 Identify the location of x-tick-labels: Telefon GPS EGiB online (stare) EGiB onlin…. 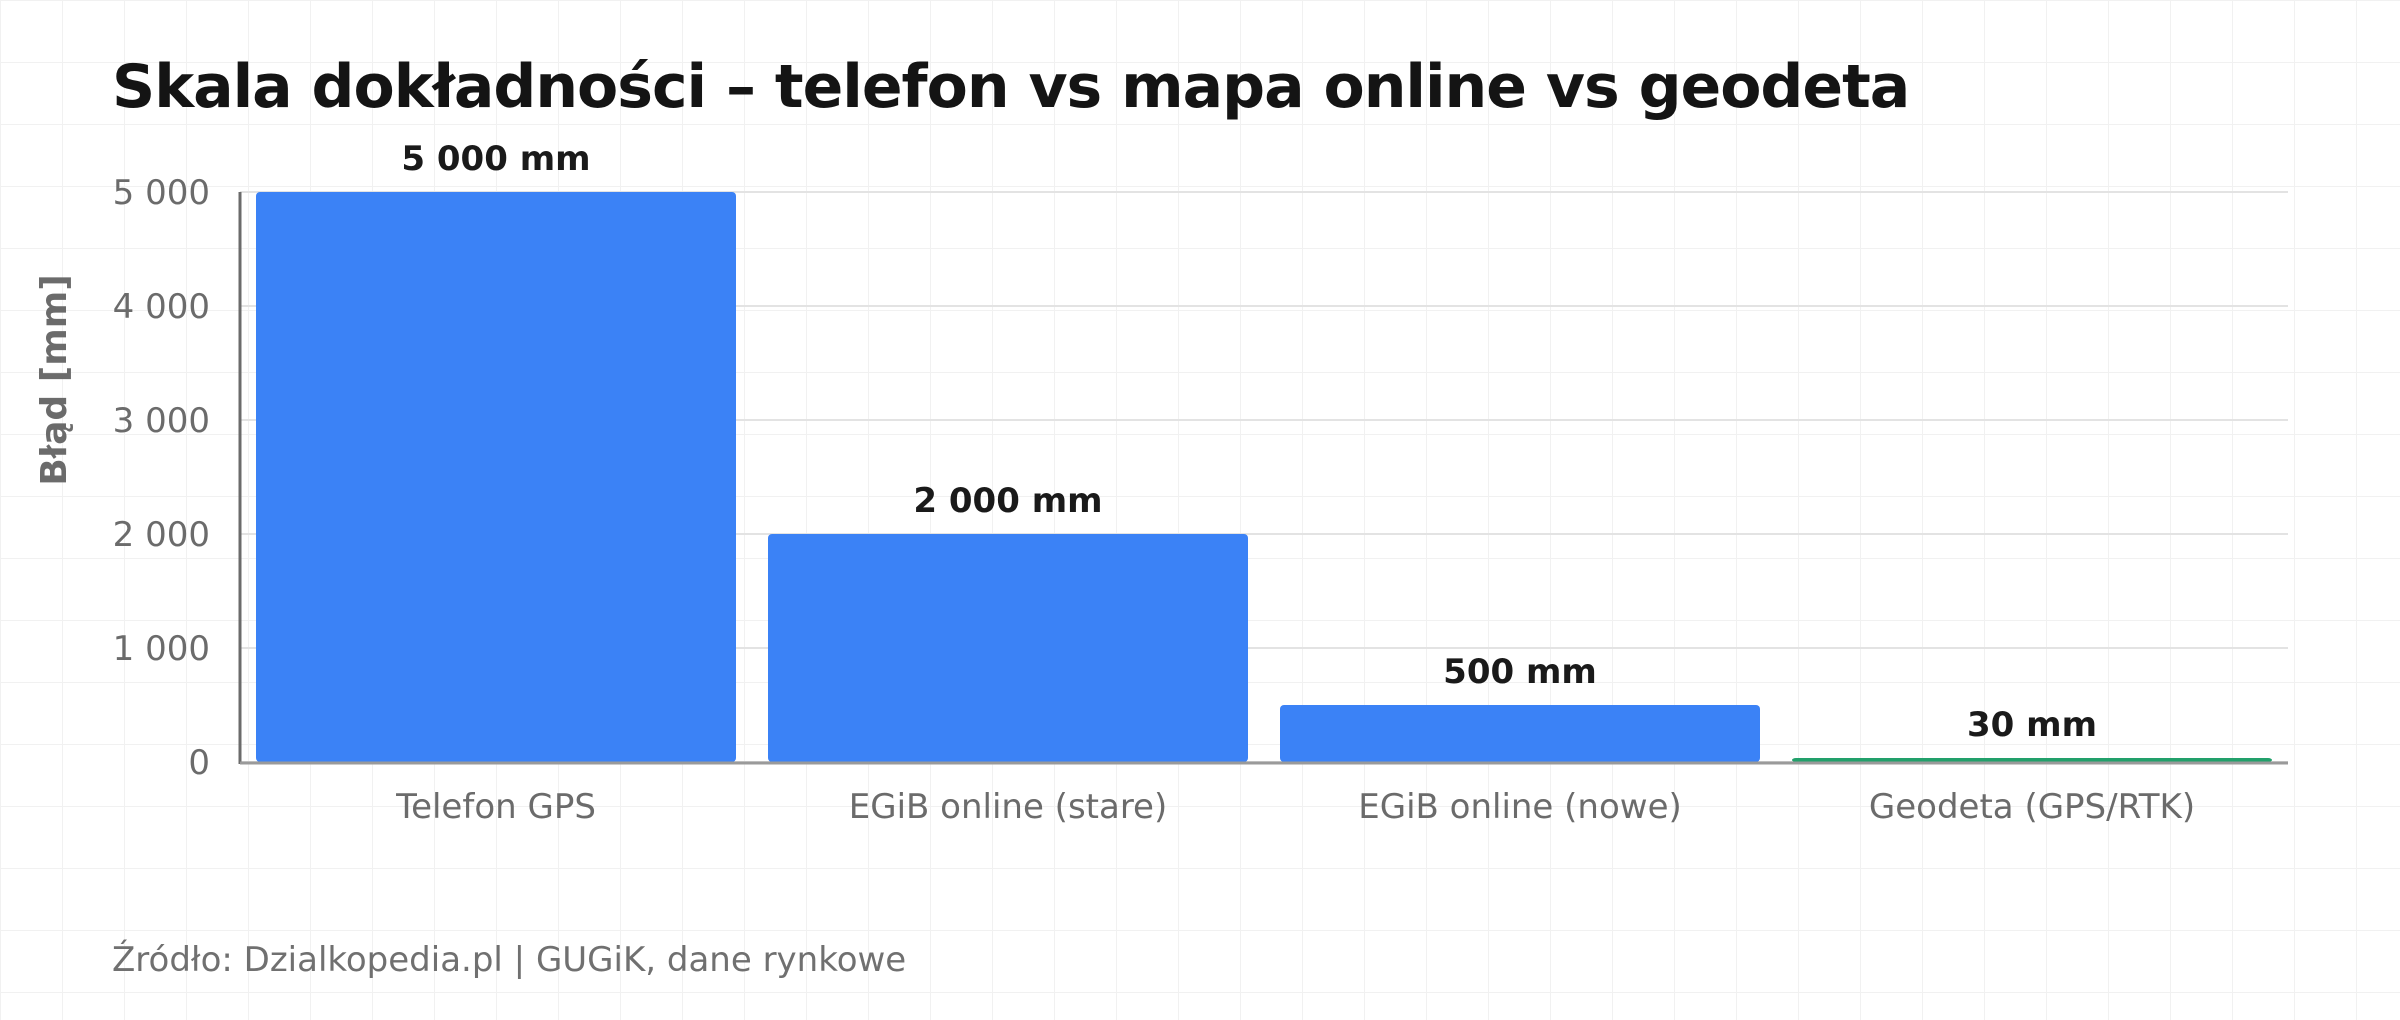
(1295, 807).